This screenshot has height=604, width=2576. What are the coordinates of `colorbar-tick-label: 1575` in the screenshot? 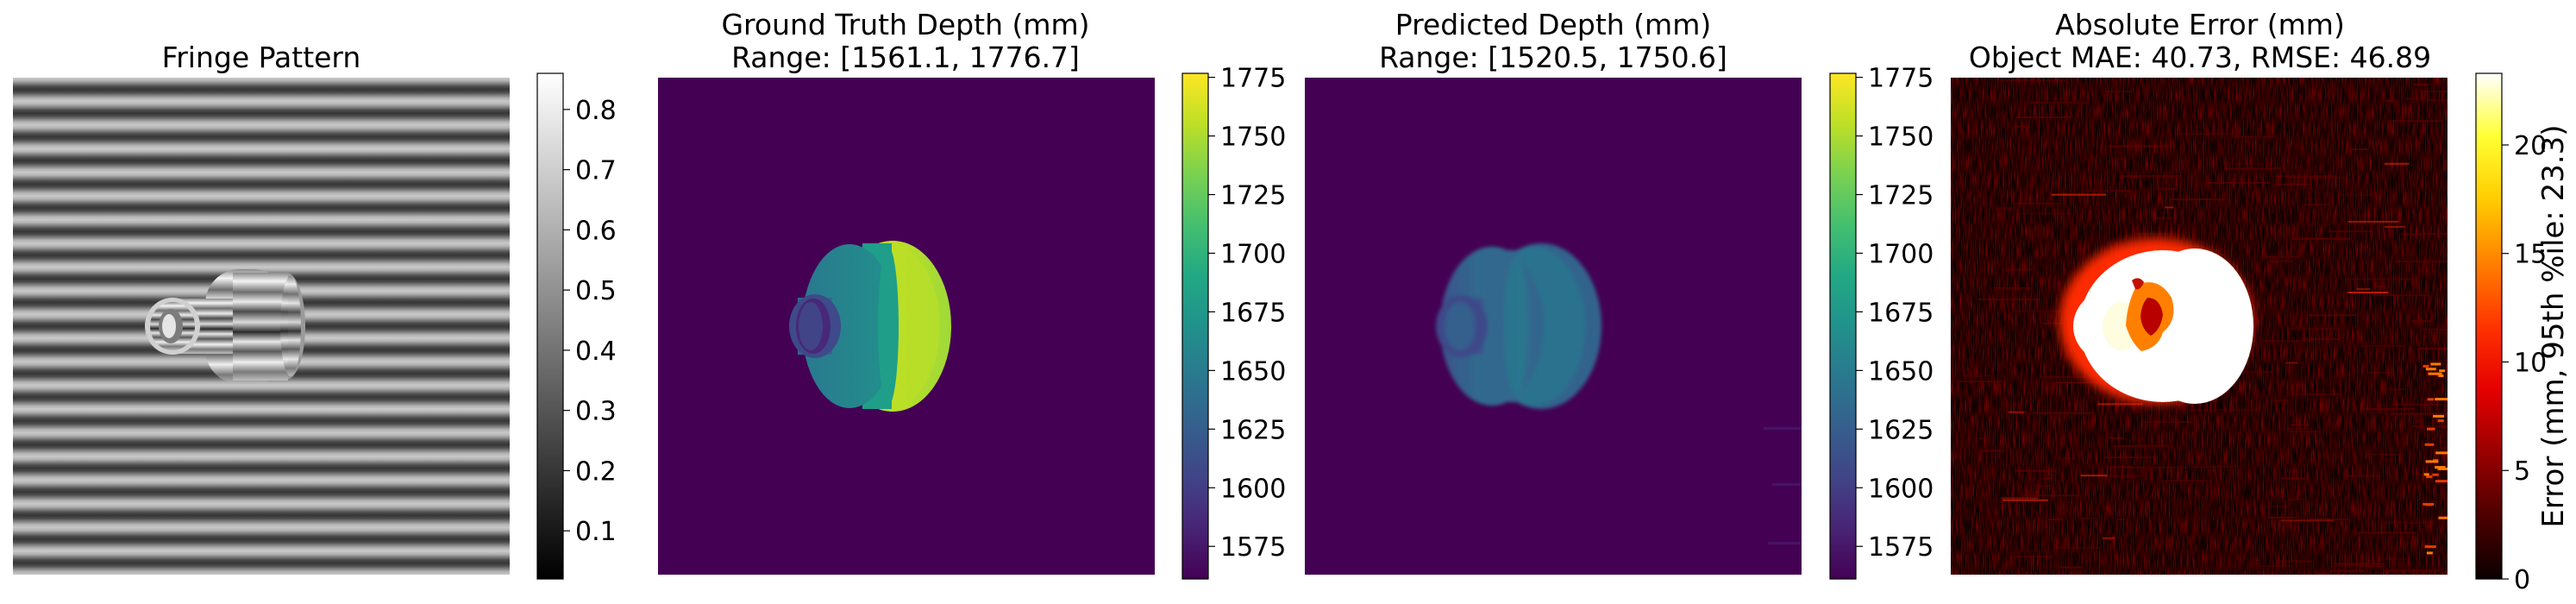 It's located at (1253, 547).